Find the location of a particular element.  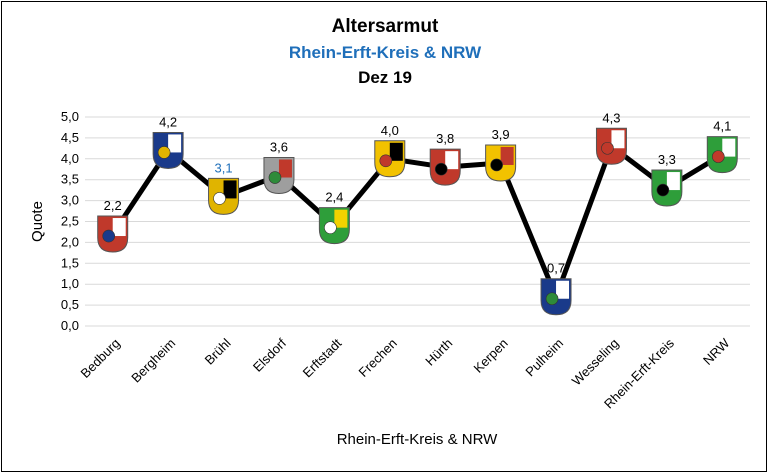

y-tick-label: 1,0 is located at coordinates (70, 283).